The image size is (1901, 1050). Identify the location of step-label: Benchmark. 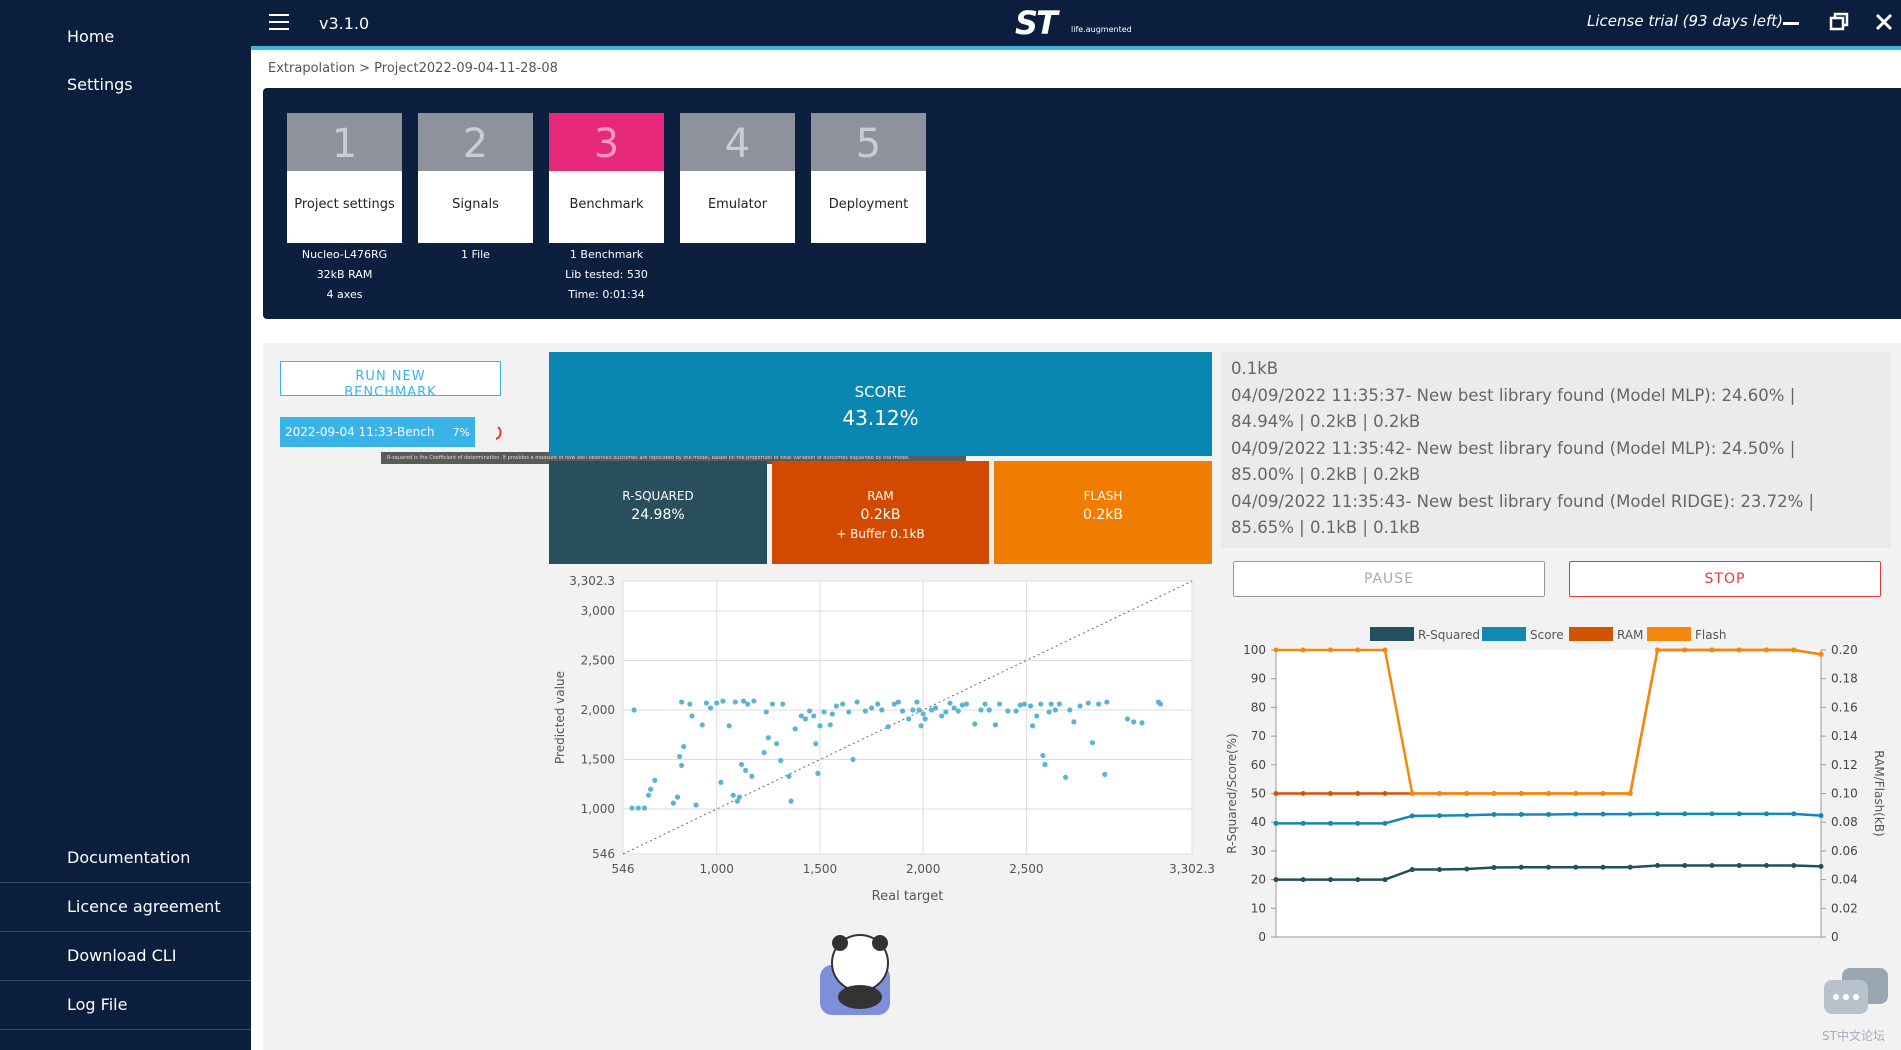
(606, 204).